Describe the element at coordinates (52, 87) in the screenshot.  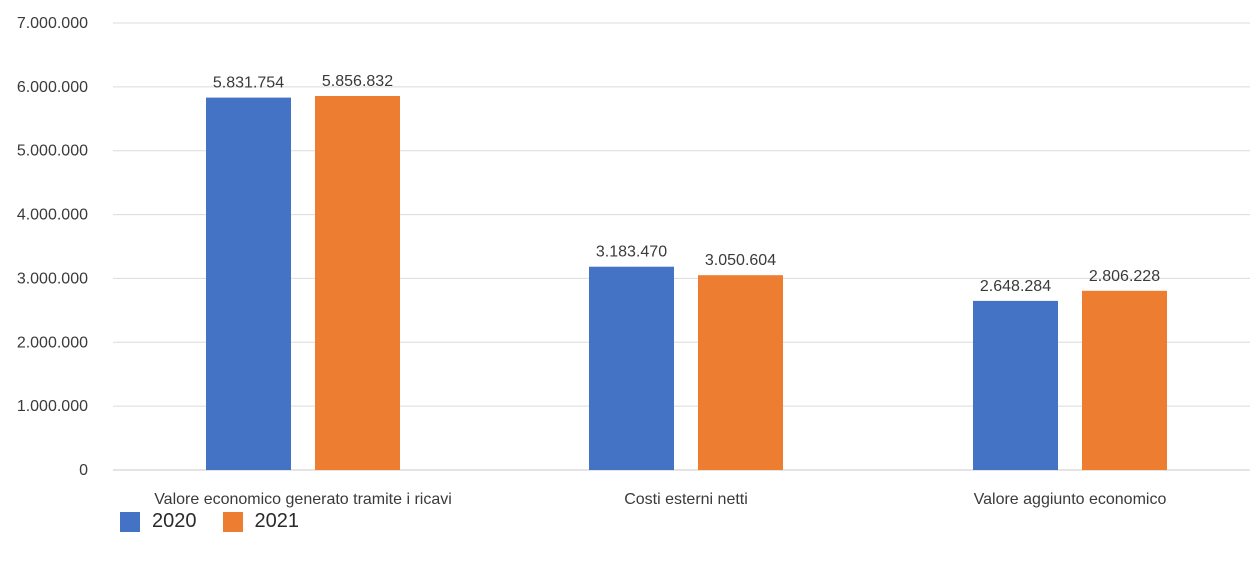
I see `y-tick-label: 6.000.000` at that location.